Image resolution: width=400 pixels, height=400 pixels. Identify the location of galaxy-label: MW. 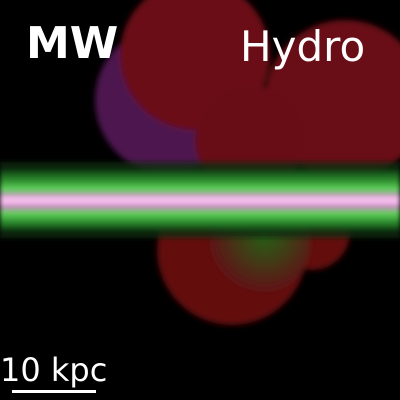
(72, 43).